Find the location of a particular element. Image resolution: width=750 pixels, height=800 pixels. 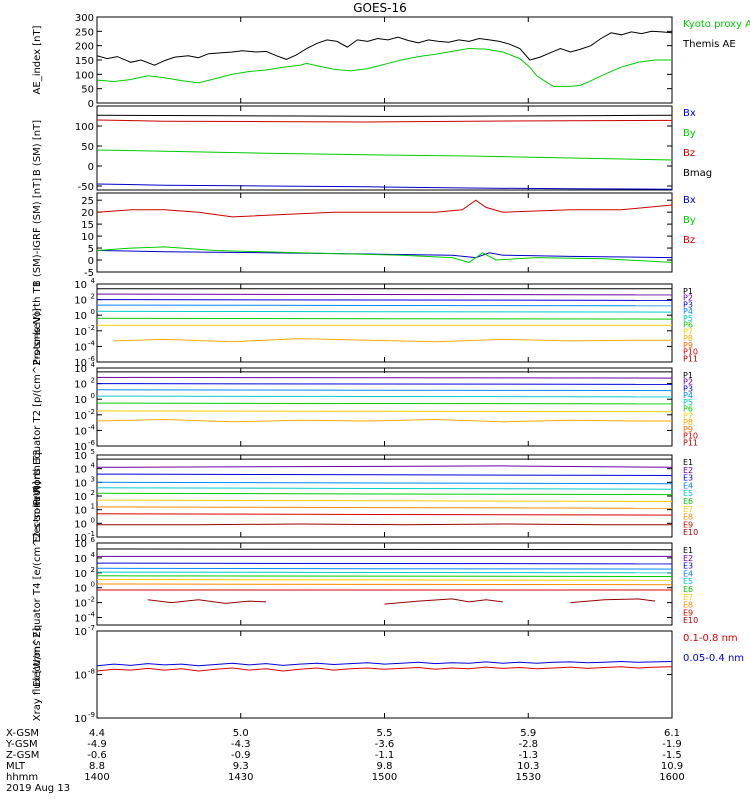

series-line-e1 is located at coordinates (384, 549).